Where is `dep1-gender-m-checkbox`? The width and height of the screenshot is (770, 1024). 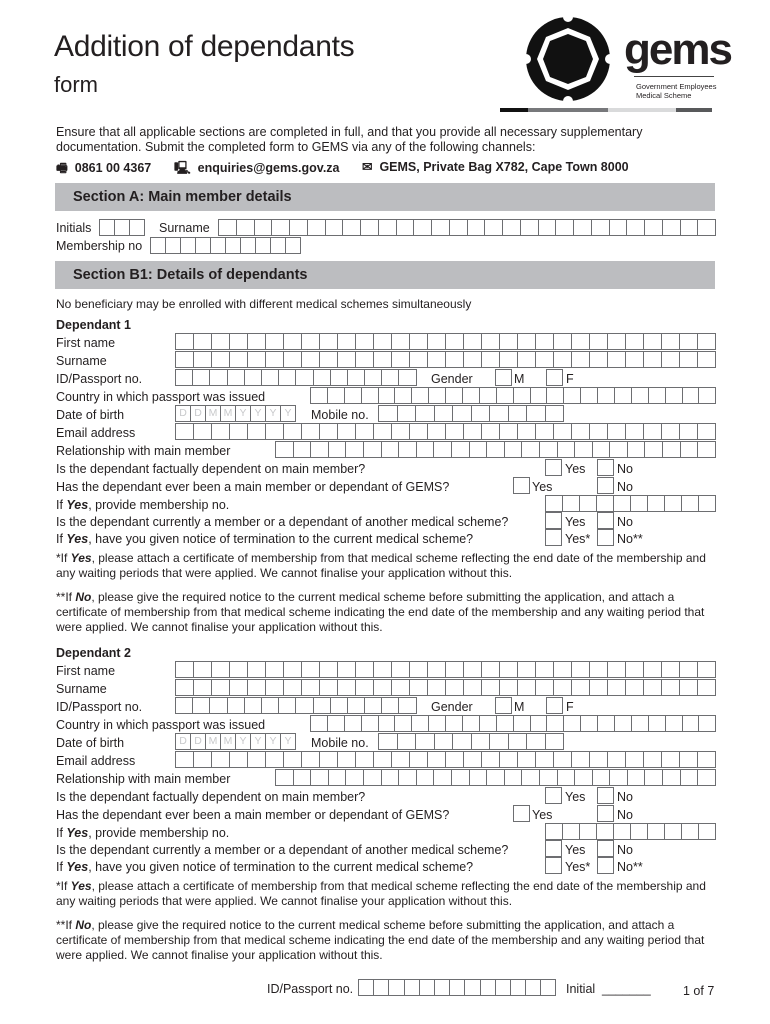 dep1-gender-m-checkbox is located at coordinates (503, 377).